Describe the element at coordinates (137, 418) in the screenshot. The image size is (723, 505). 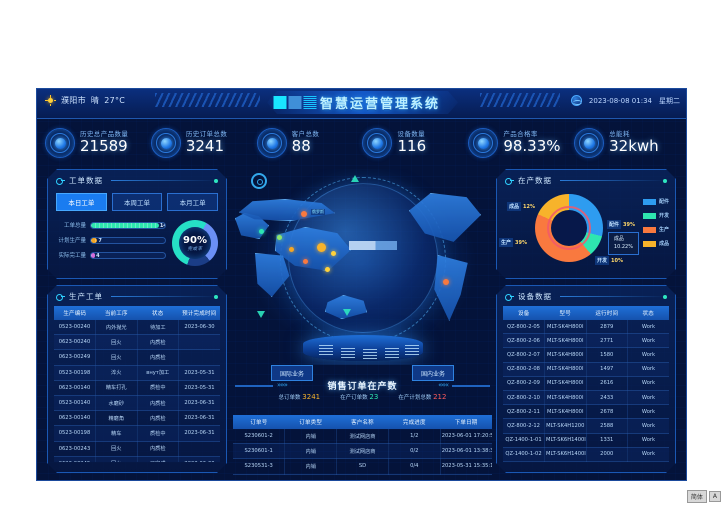
I see `table-row: 0623-00140 精磨角 内质检 2023-06-31` at that location.